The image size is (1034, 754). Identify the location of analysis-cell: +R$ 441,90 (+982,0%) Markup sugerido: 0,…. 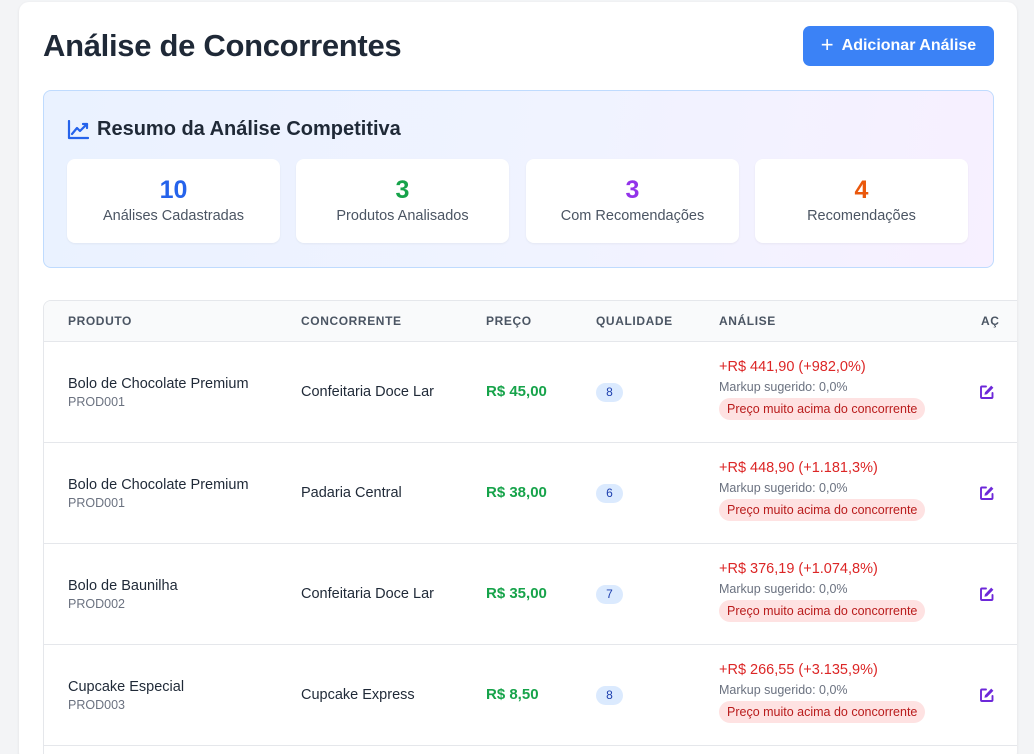
(822, 389).